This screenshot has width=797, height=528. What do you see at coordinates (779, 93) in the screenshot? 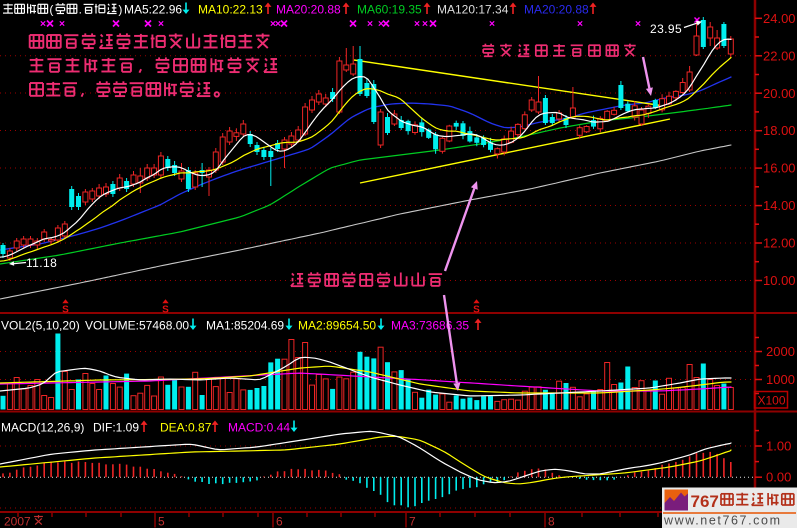
I see `svg-text: 20.00` at bounding box center [779, 93].